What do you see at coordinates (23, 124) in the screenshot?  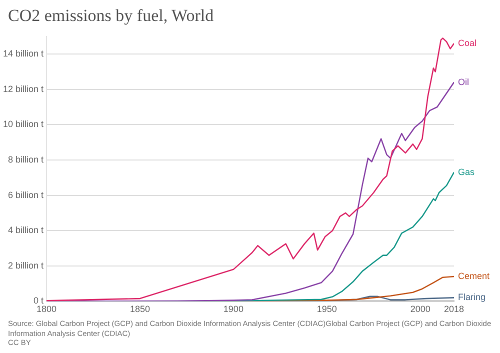 I see `y-tick-label: 10 billion t` at bounding box center [23, 124].